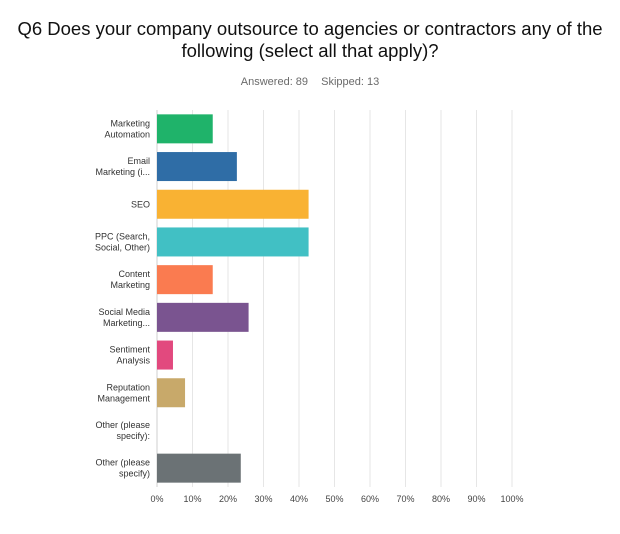 This screenshot has width=620, height=534. Describe the element at coordinates (133, 361) in the screenshot. I see `category-label: Analysis` at that location.